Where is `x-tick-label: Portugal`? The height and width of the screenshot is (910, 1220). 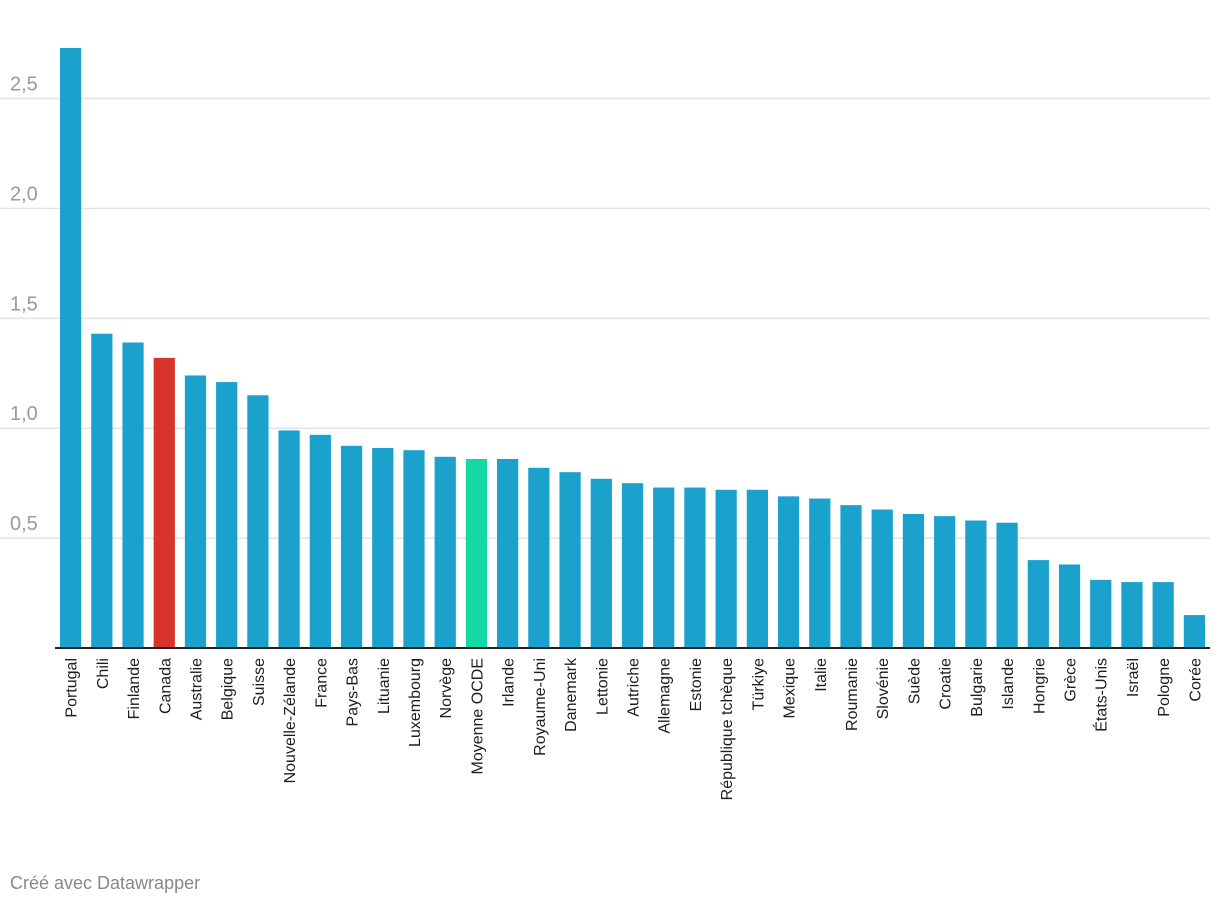 x-tick-label: Portugal is located at coordinates (72, 688).